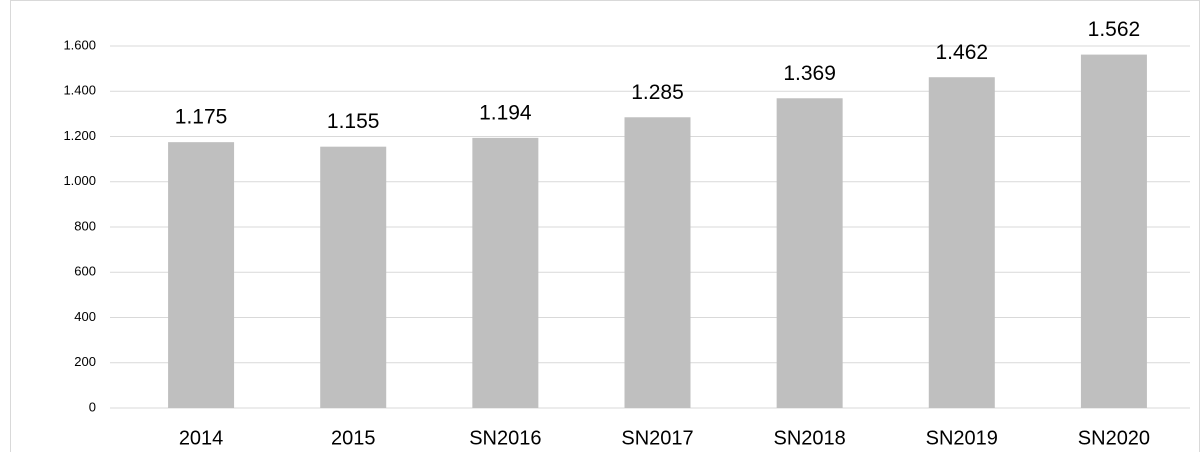 The height and width of the screenshot is (452, 1200). What do you see at coordinates (657, 438) in the screenshot?
I see `x-tick-label: SN2017` at bounding box center [657, 438].